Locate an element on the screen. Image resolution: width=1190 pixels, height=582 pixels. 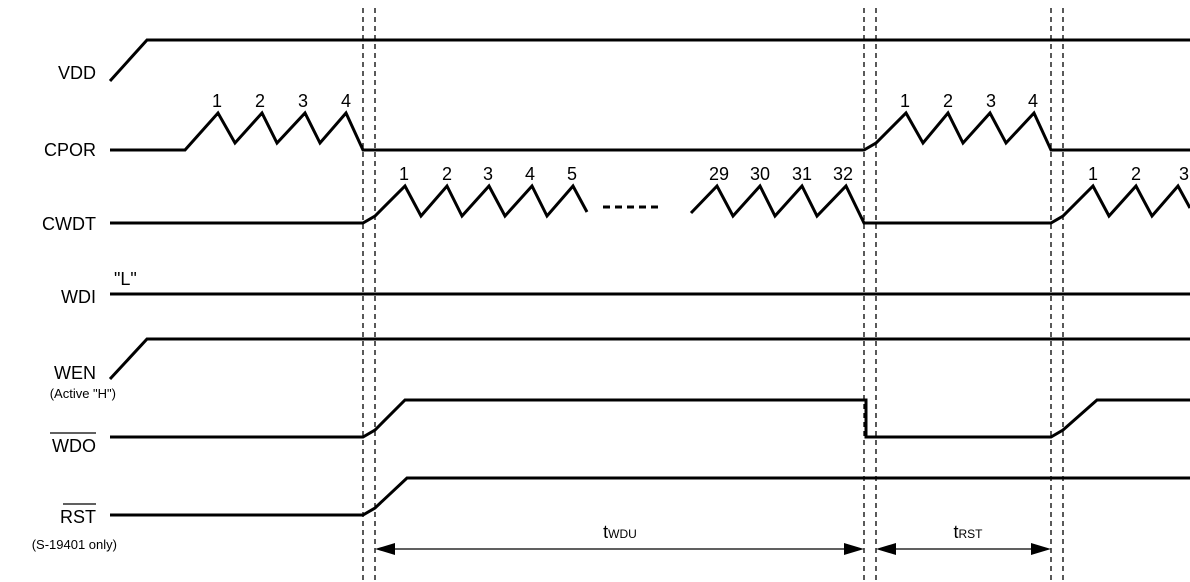
vdd-waveform is located at coordinates (649, 60).